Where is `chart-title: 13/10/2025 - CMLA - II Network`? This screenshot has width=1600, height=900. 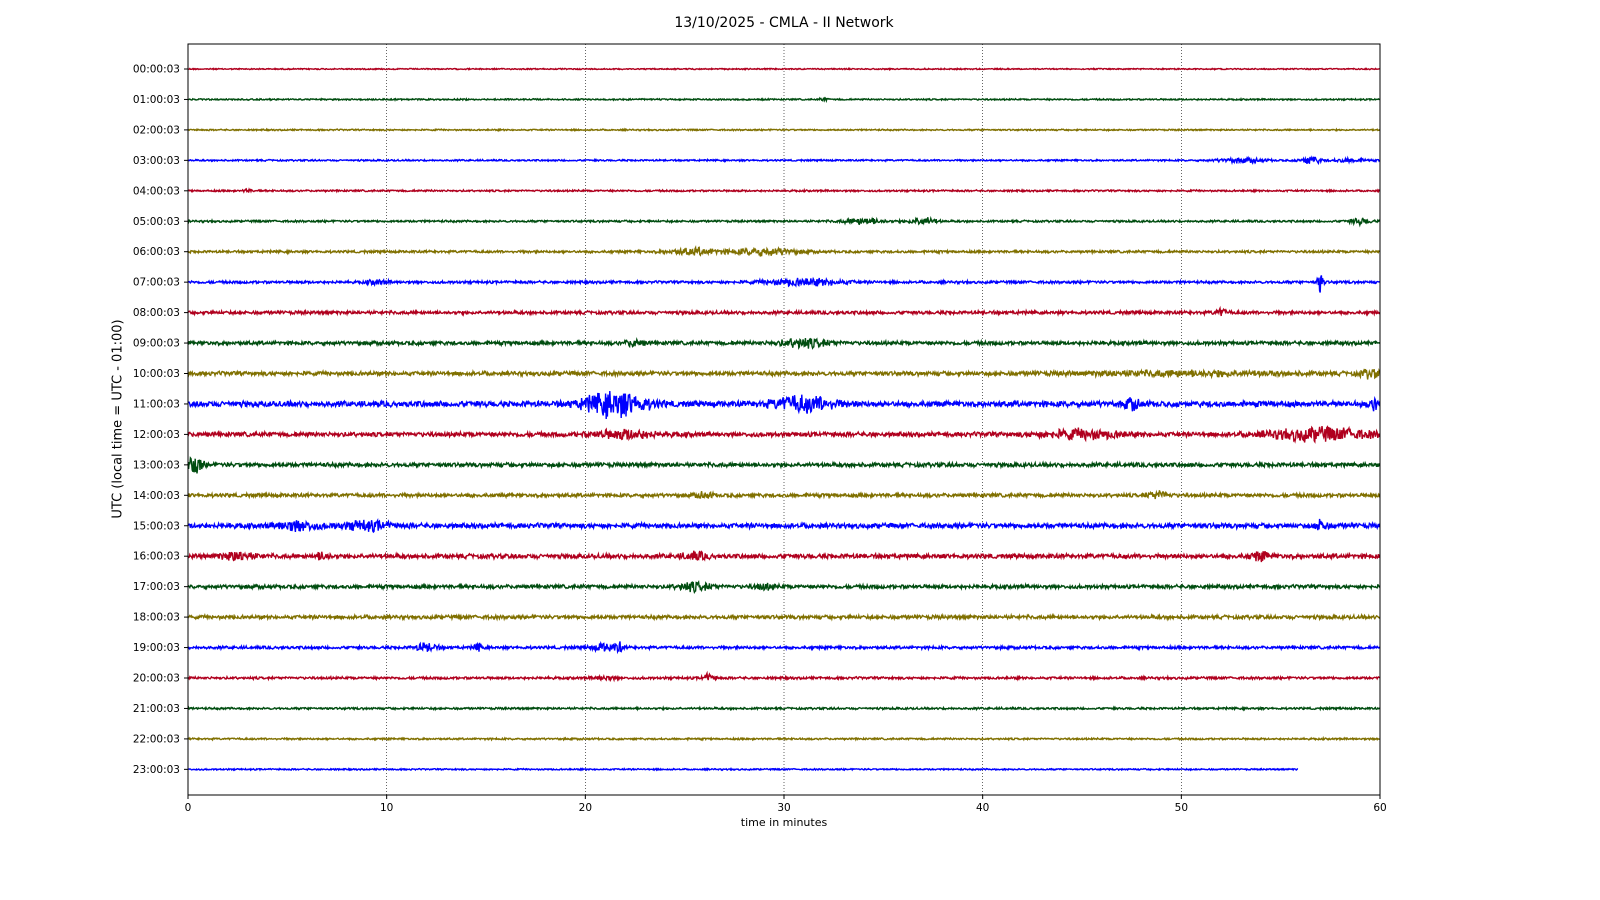 chart-title: 13/10/2025 - CMLA - II Network is located at coordinates (784, 23).